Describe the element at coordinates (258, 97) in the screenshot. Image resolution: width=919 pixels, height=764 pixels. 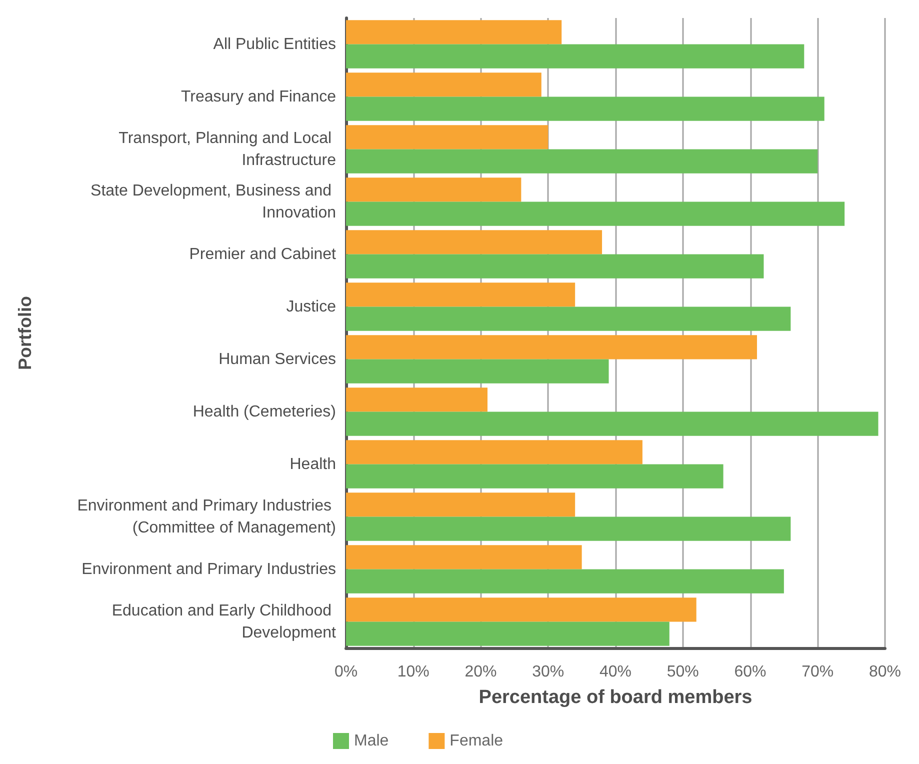
I see `y-tick-label: Treasury and Finance` at that location.